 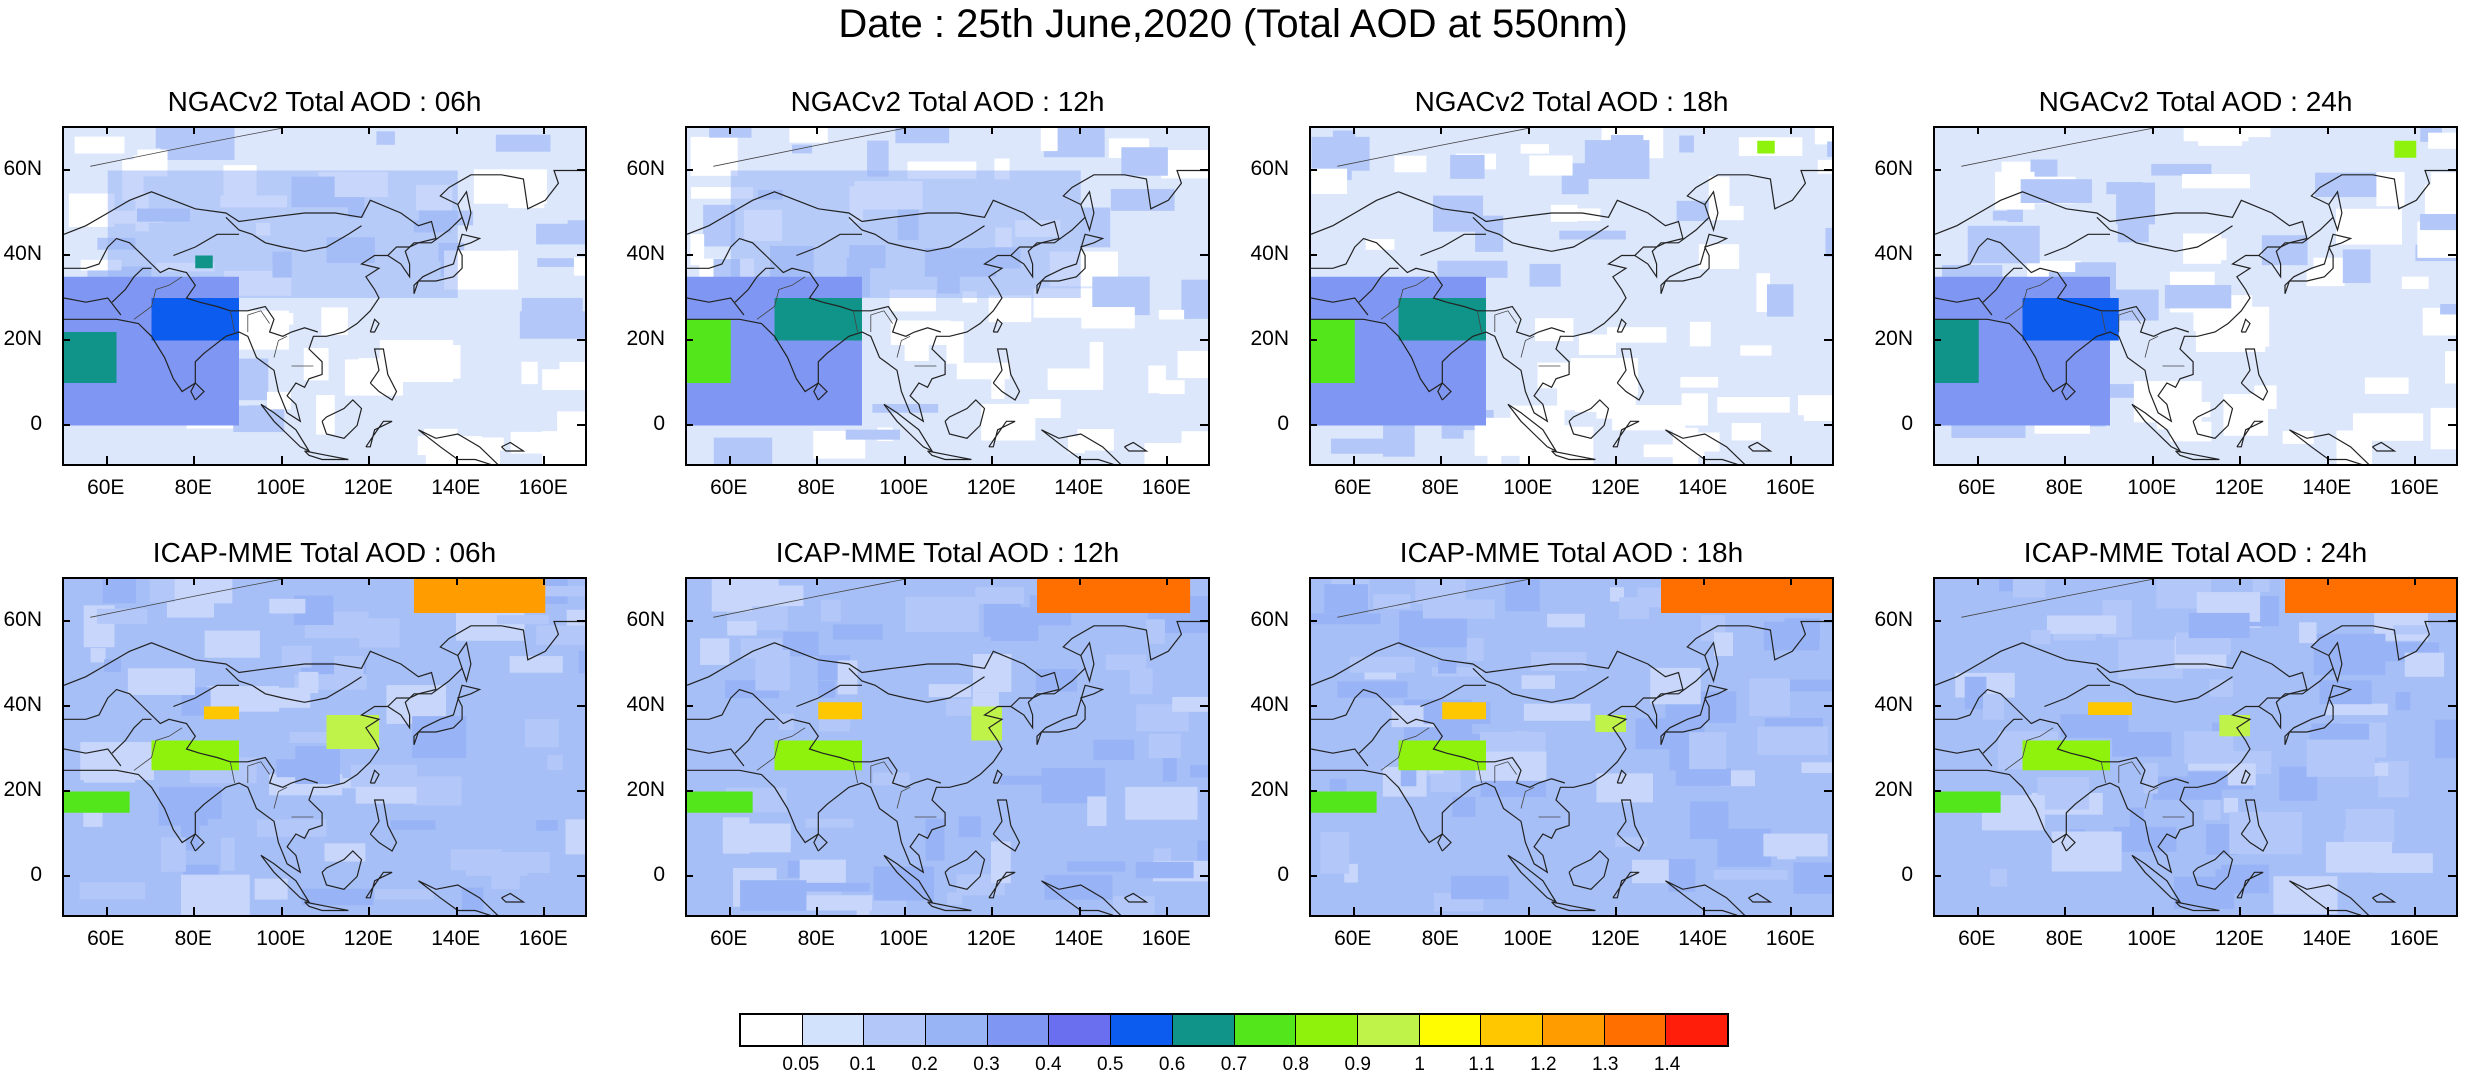 I want to click on colorbar-label: 1.1, so click(x=1481, y=1064).